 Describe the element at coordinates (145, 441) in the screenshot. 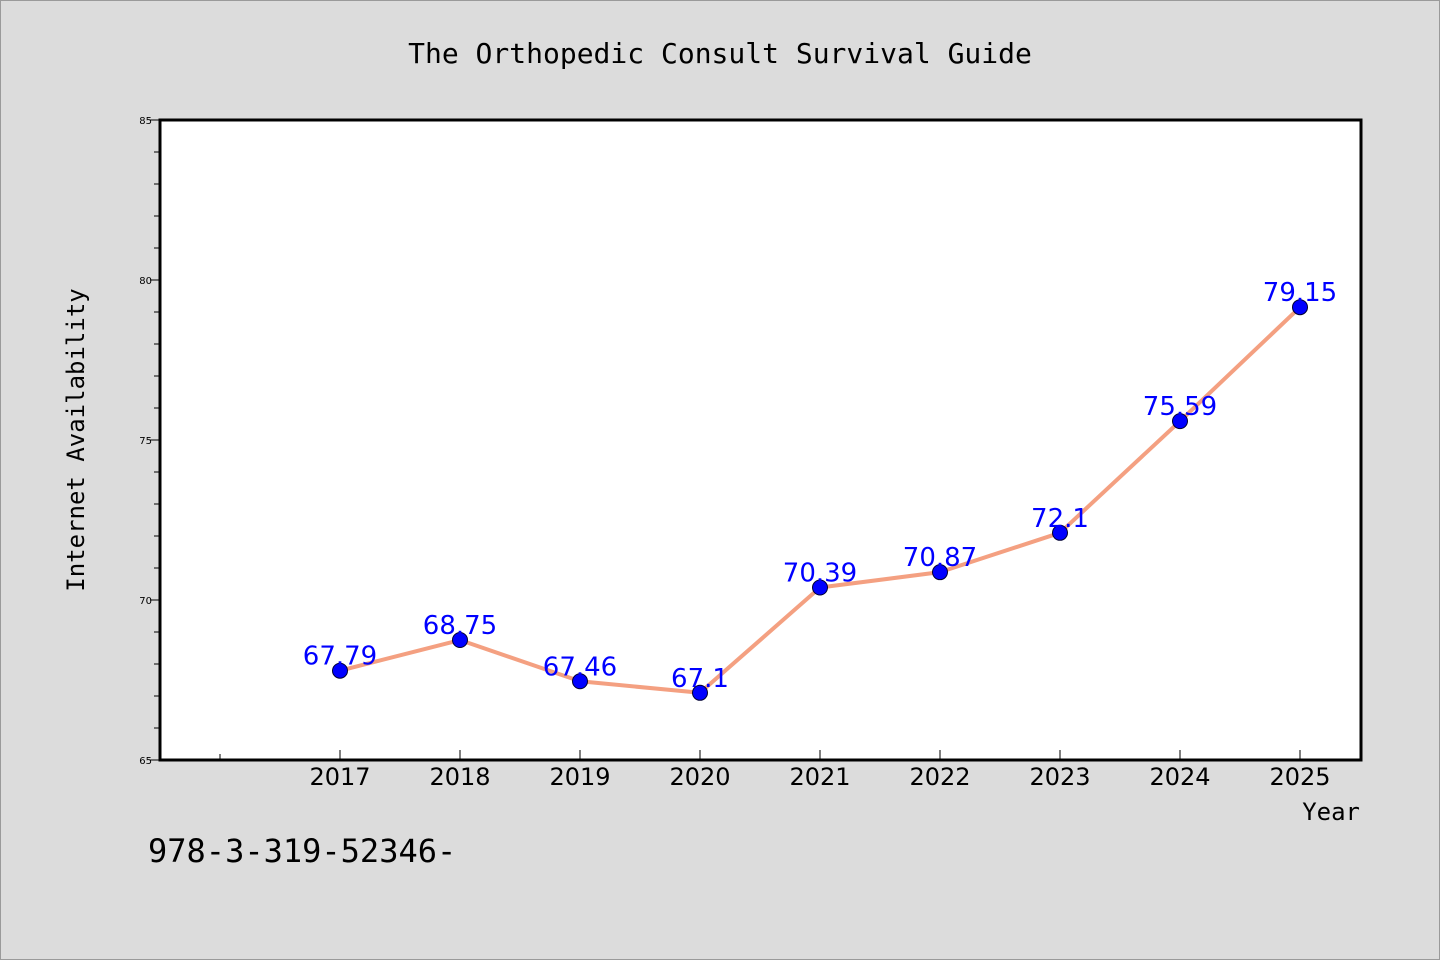

I see `y-tick-label: 75` at that location.